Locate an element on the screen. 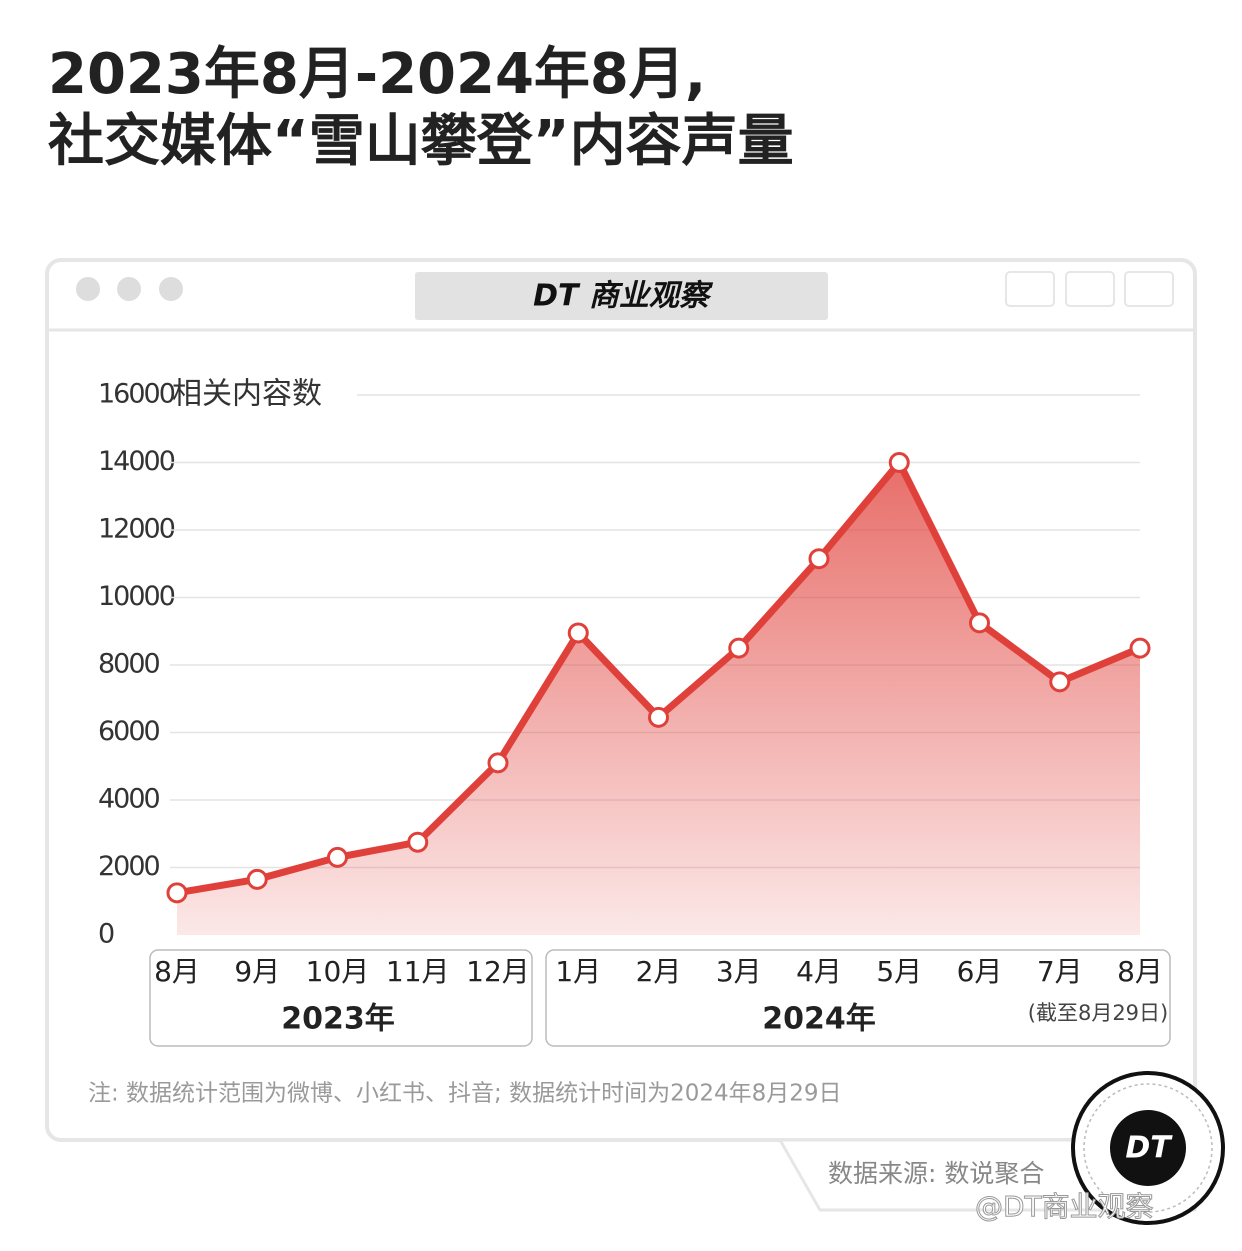  x-tick-label: 6月 is located at coordinates (980, 971).